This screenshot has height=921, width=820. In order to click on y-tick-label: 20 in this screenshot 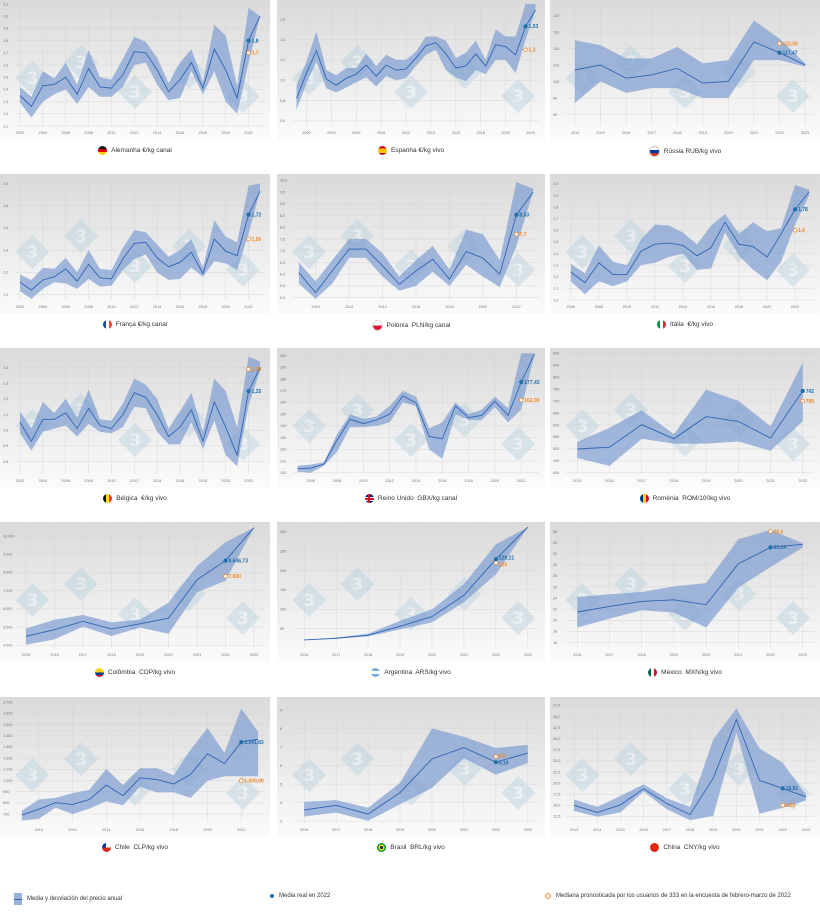, I will do `click(555, 621)`.